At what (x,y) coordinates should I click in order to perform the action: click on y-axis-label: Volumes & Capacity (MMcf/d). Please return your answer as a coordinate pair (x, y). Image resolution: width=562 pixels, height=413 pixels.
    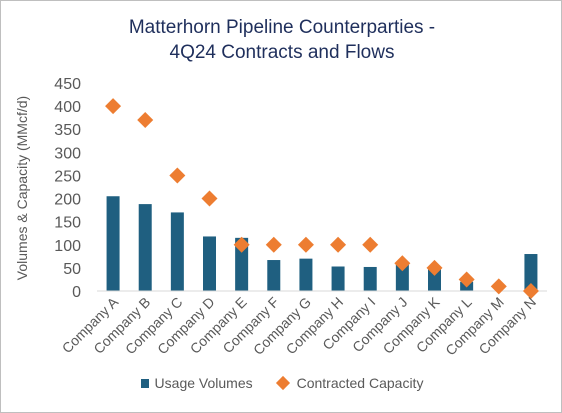
    Looking at the image, I should click on (22, 188).